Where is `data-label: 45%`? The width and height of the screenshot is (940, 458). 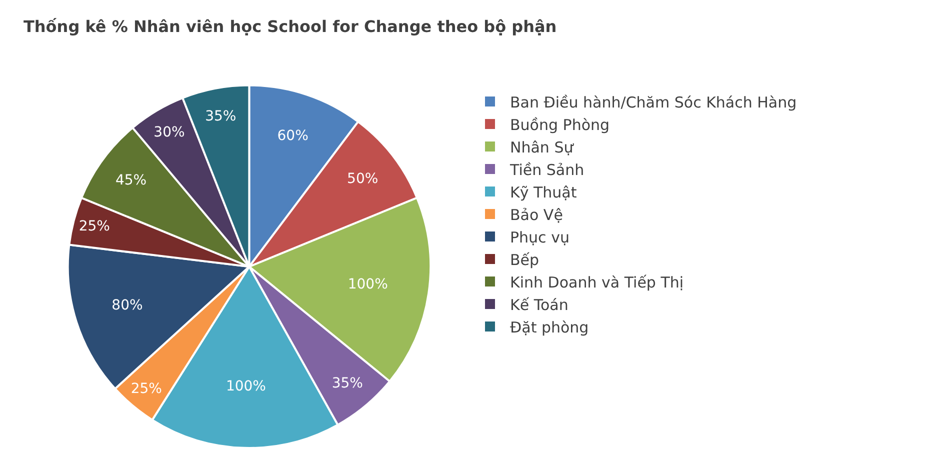
data-label: 45% is located at coordinates (131, 180).